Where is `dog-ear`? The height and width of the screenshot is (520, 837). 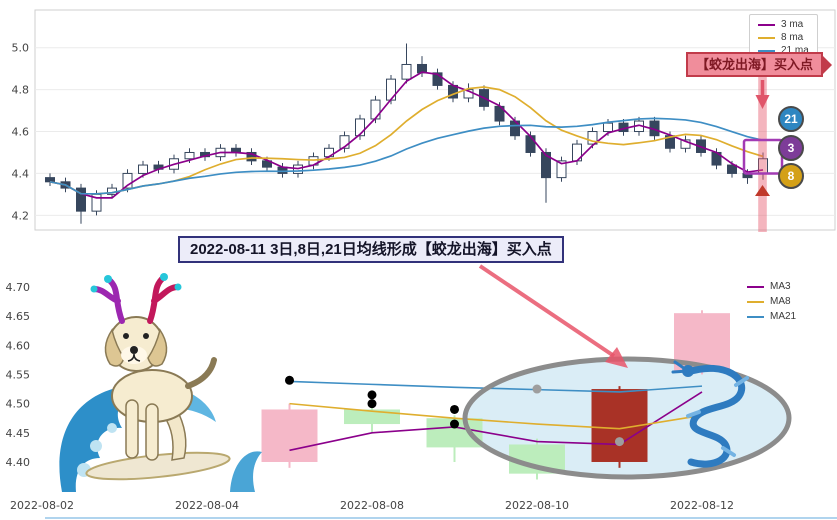 dog-ear is located at coordinates (114, 347).